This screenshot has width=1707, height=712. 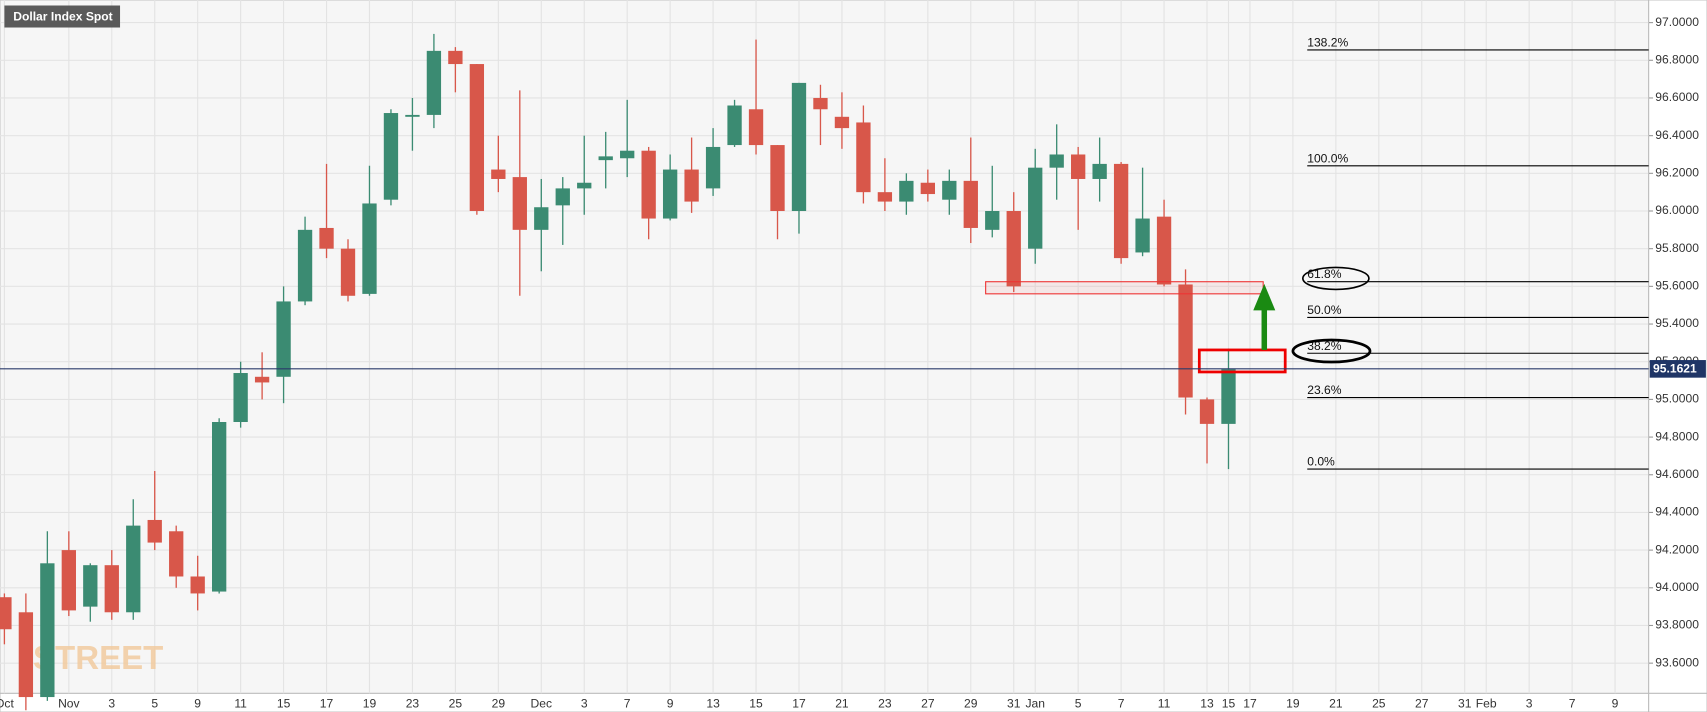 What do you see at coordinates (1677, 173) in the screenshot?
I see `y-tick-label: 96.2000` at bounding box center [1677, 173].